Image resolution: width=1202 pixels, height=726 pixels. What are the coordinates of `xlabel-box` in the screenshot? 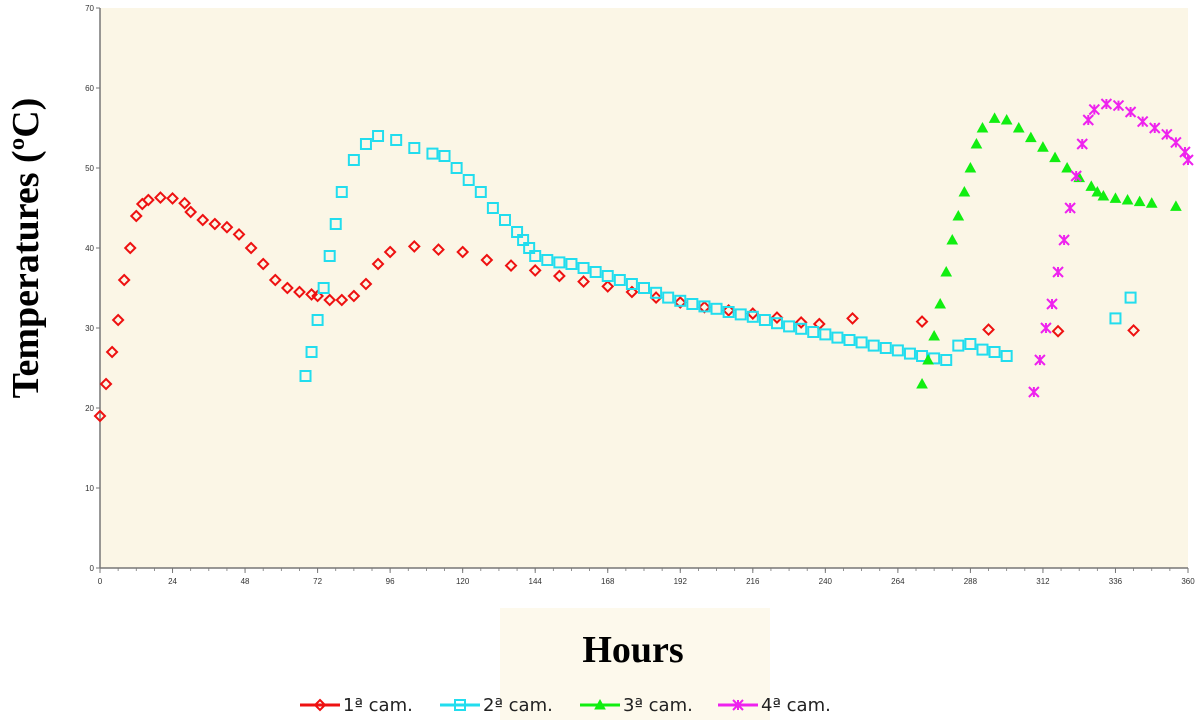 It's located at (635, 664).